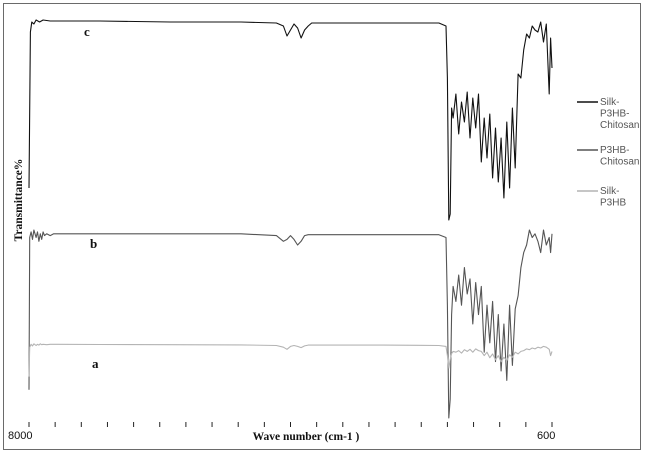  Describe the element at coordinates (290, 424) in the screenshot. I see `x-axis-ticks` at that location.